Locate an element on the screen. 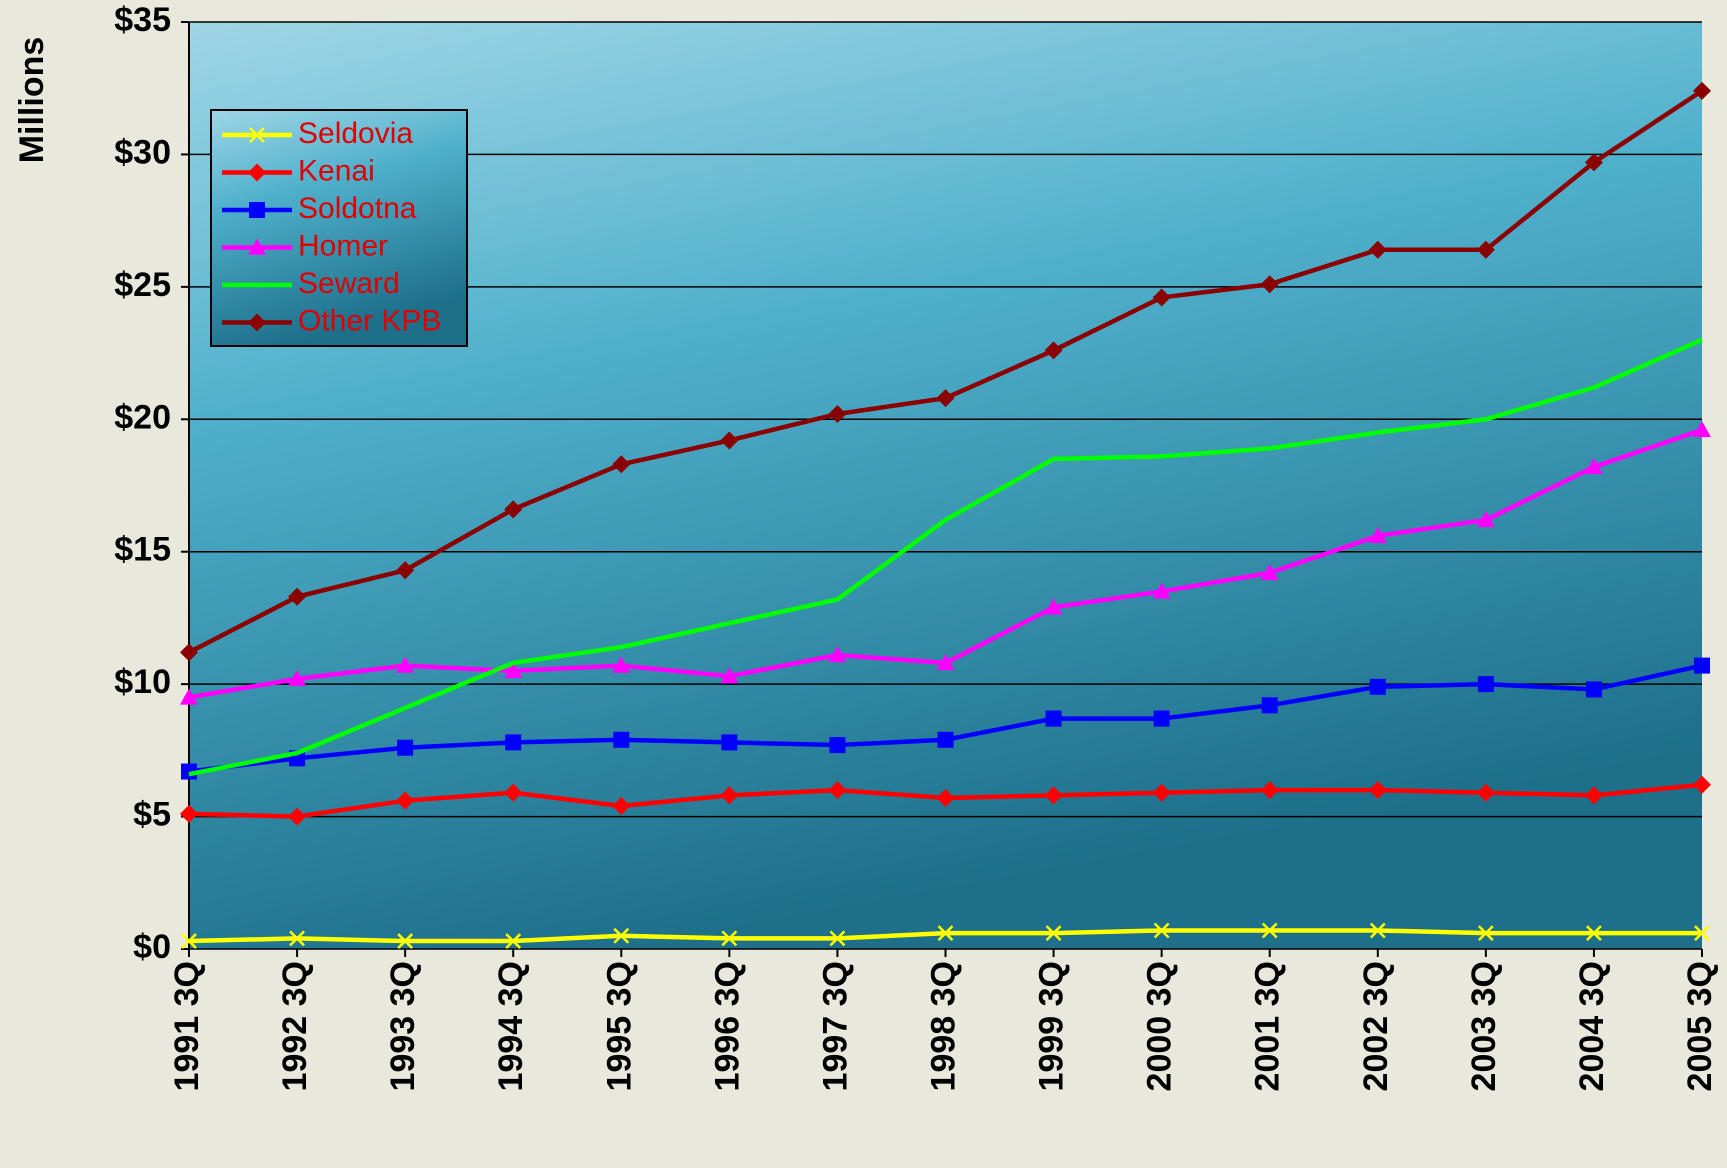 The image size is (1727, 1168). x-tick-label: 1993 3Q is located at coordinates (403, 1026).